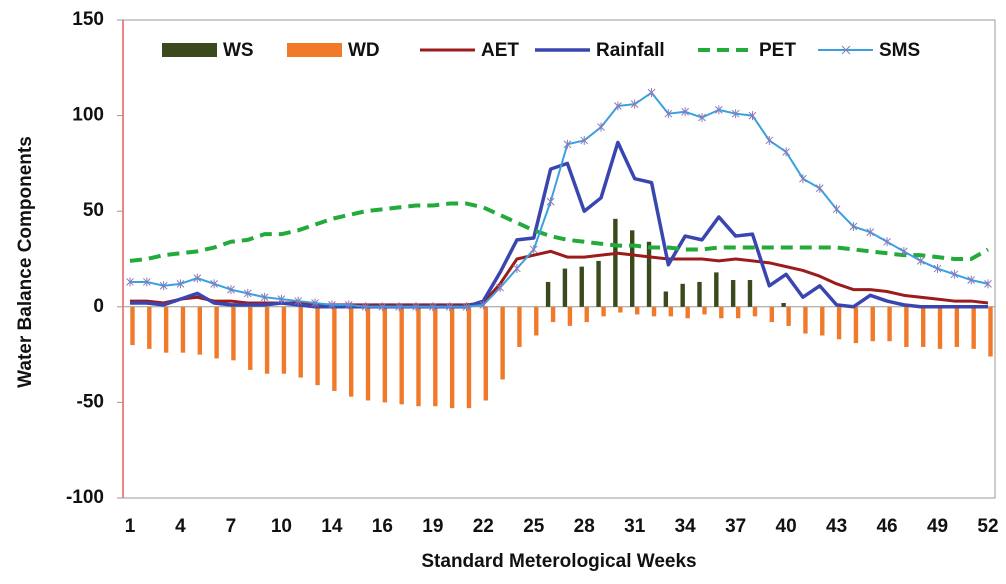  What do you see at coordinates (886, 526) in the screenshot?
I see `x-tick-label: 46` at bounding box center [886, 526].